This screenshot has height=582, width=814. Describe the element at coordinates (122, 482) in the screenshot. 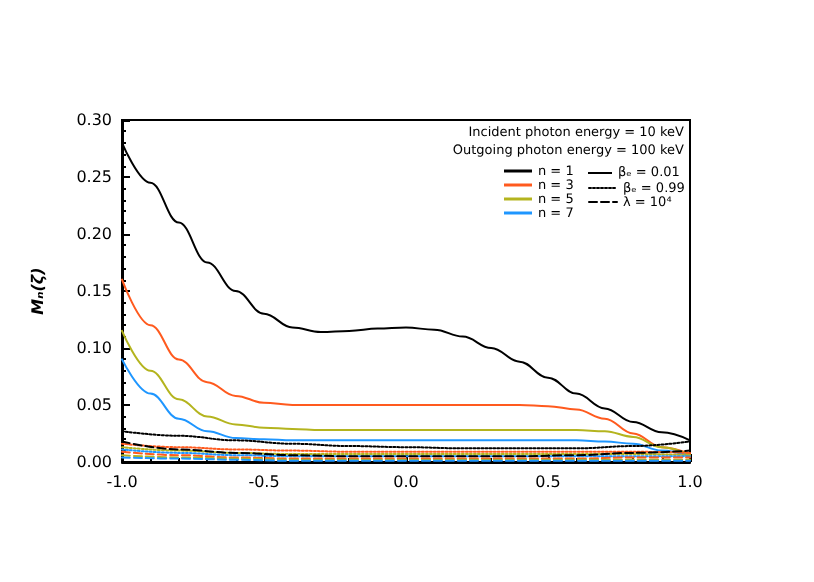

I see `x-tick-label: -1.0` at that location.